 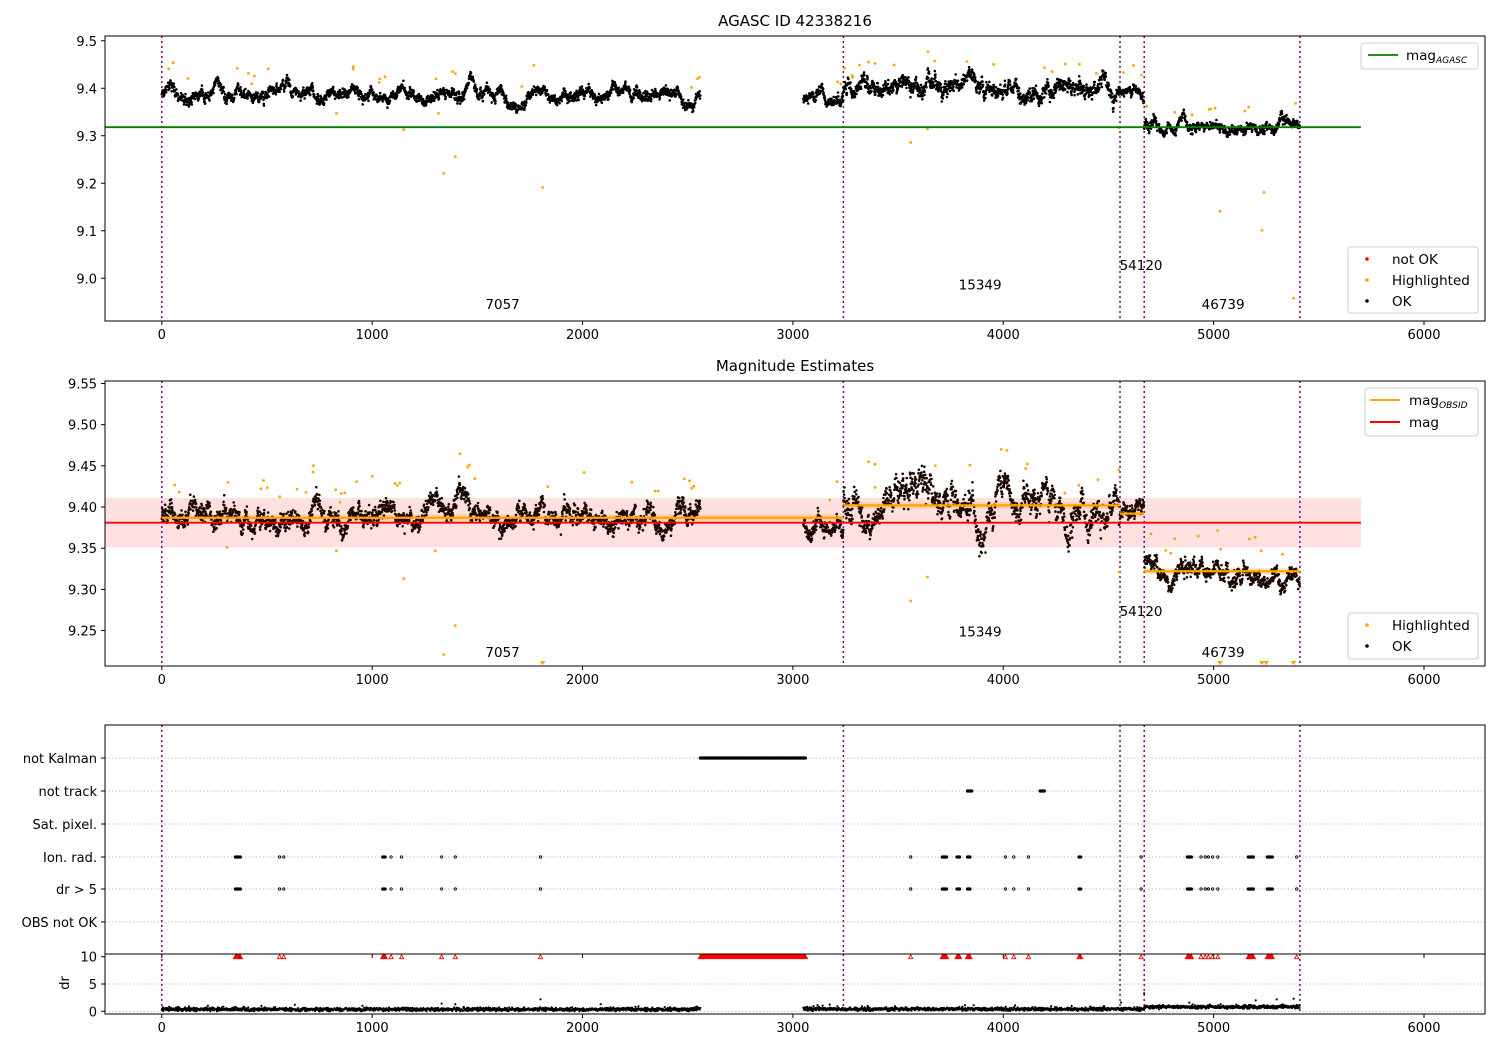 What do you see at coordinates (1141, 266) in the screenshot?
I see `agasc-obsid-label: 54120` at bounding box center [1141, 266].